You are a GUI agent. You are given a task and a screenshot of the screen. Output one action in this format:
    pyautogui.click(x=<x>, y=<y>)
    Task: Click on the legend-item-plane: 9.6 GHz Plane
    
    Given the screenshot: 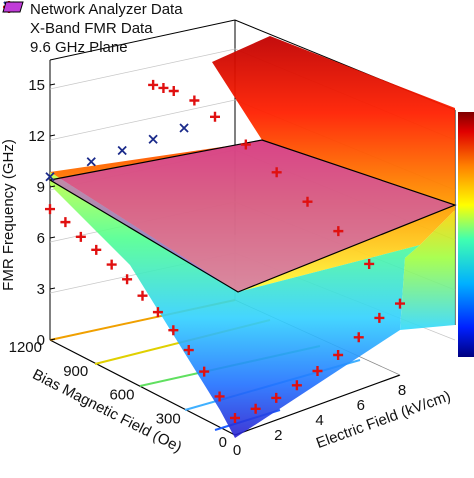 What is the action you would take?
    pyautogui.click(x=102, y=29)
    